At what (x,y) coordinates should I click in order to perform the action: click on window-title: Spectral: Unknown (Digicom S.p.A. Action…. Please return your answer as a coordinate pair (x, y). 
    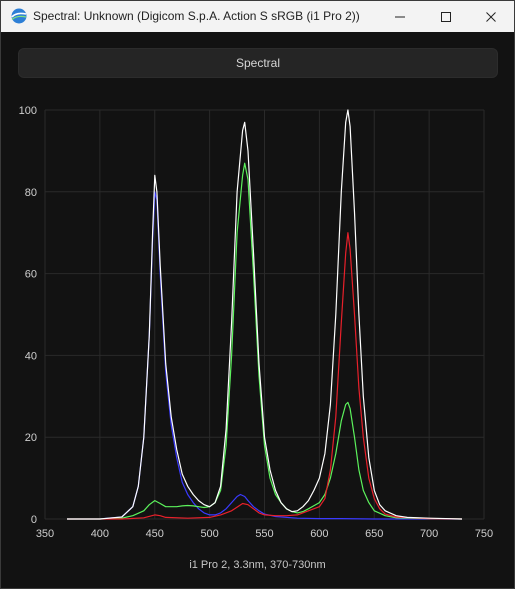
    Looking at the image, I should click on (196, 16).